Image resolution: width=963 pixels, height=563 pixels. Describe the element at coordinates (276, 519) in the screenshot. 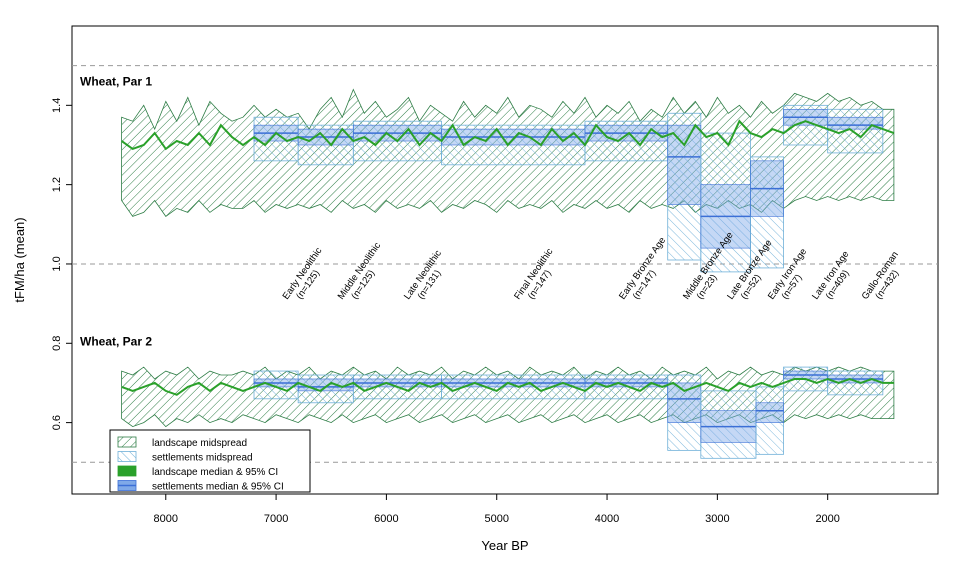

I see `x-tick-label-1: 7000` at that location.